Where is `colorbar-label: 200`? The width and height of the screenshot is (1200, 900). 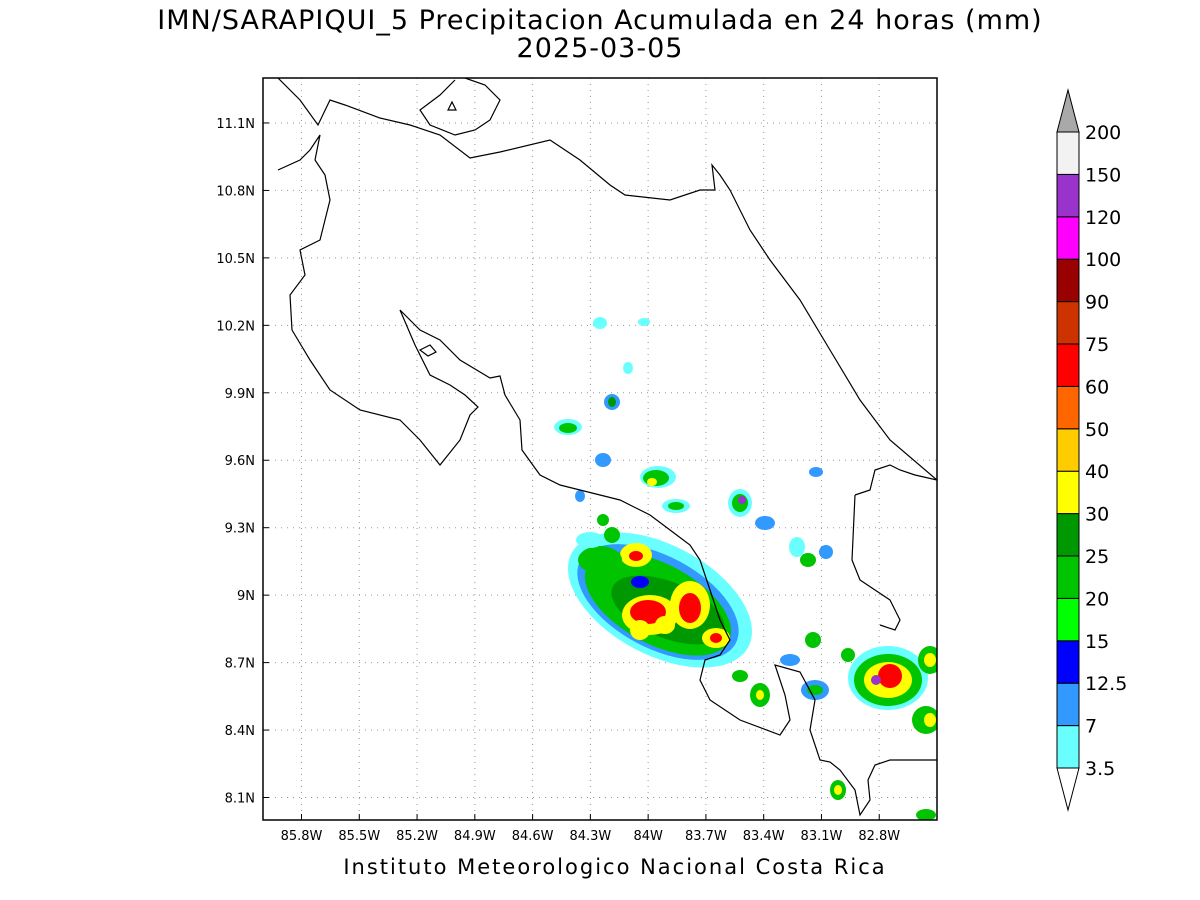
colorbar-label: 200 is located at coordinates (1103, 133).